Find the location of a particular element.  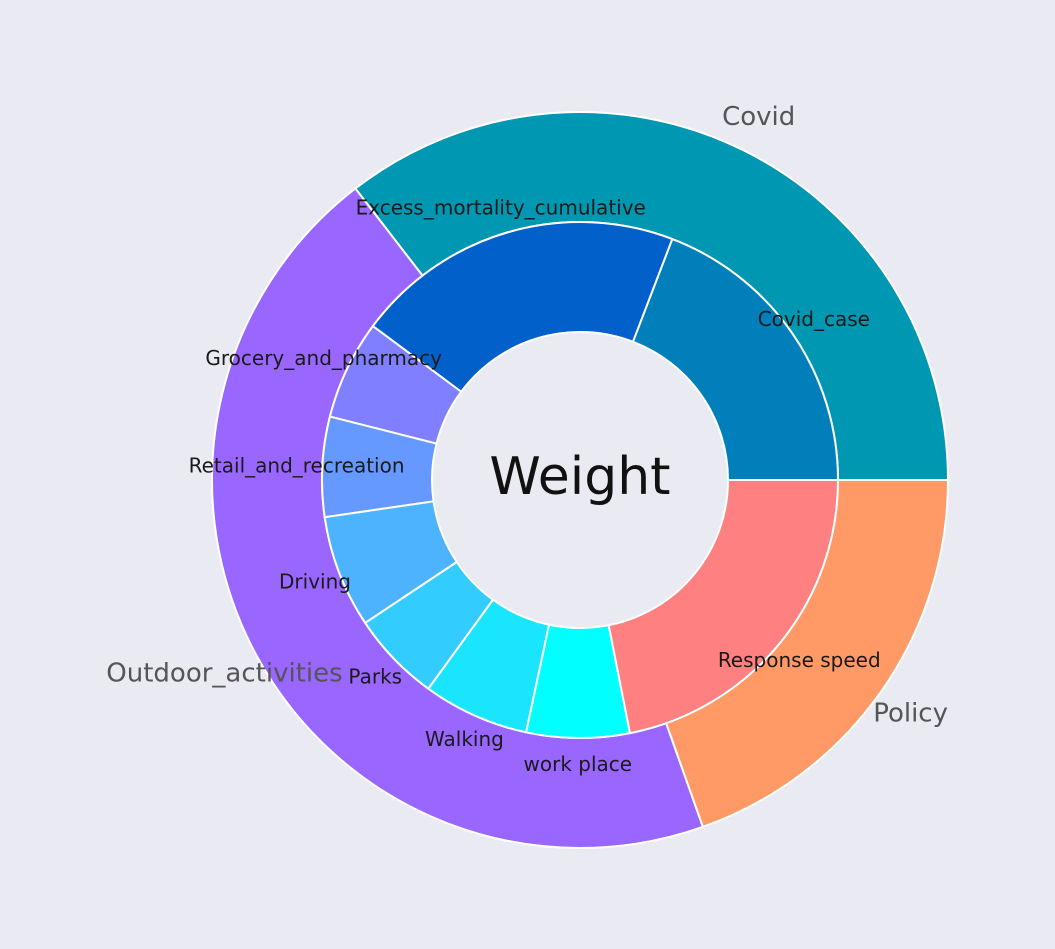

inner-label-parks: Parks is located at coordinates (375, 677).